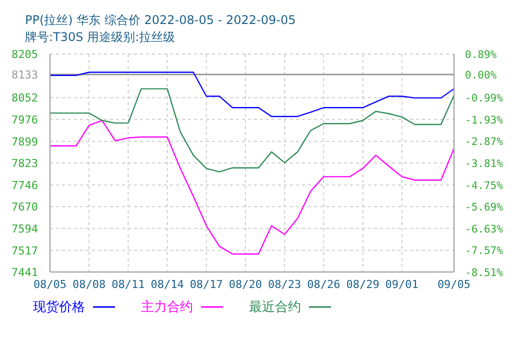 Image resolution: width=520 pixels, height=350 pixels. Describe the element at coordinates (25, 54) in the screenshot. I see `y-tick-label: 8205` at that location.